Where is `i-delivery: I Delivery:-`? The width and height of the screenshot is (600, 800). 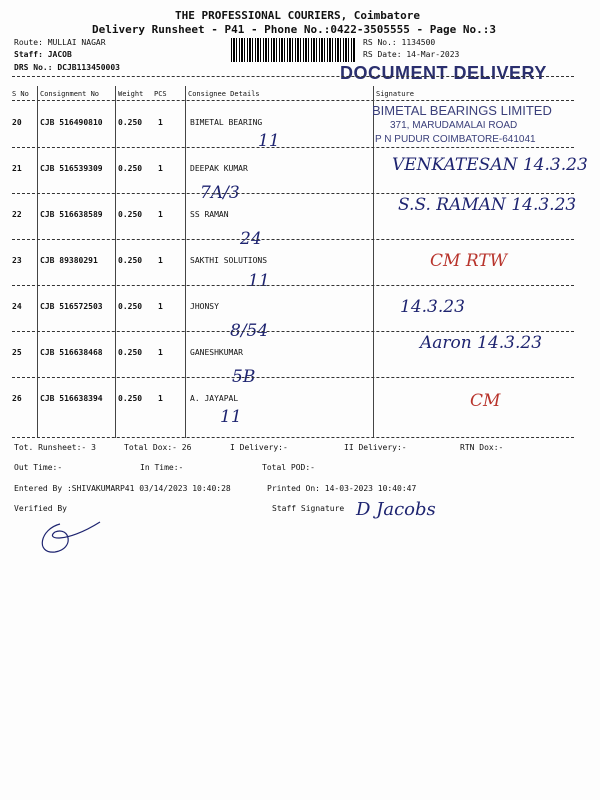
i-delivery: I Delivery:- is located at coordinates (259, 447).